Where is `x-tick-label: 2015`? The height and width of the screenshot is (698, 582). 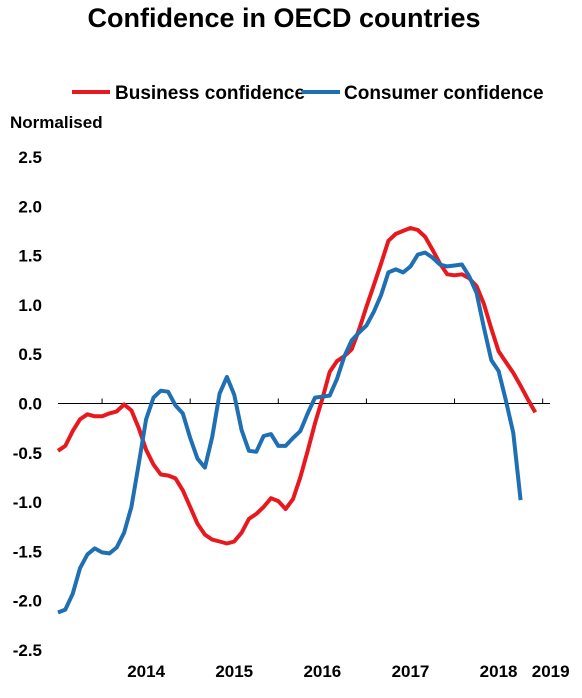
x-tick-label: 2015 is located at coordinates (234, 671).